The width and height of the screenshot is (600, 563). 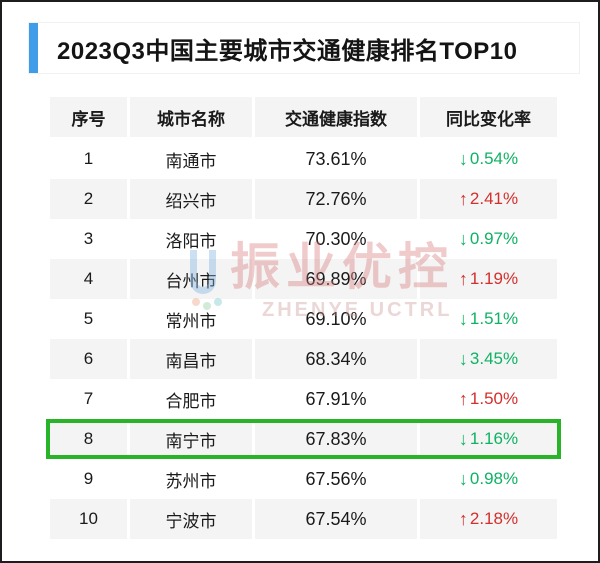 What do you see at coordinates (191, 199) in the screenshot?
I see `city-cell: 绍兴市` at bounding box center [191, 199].